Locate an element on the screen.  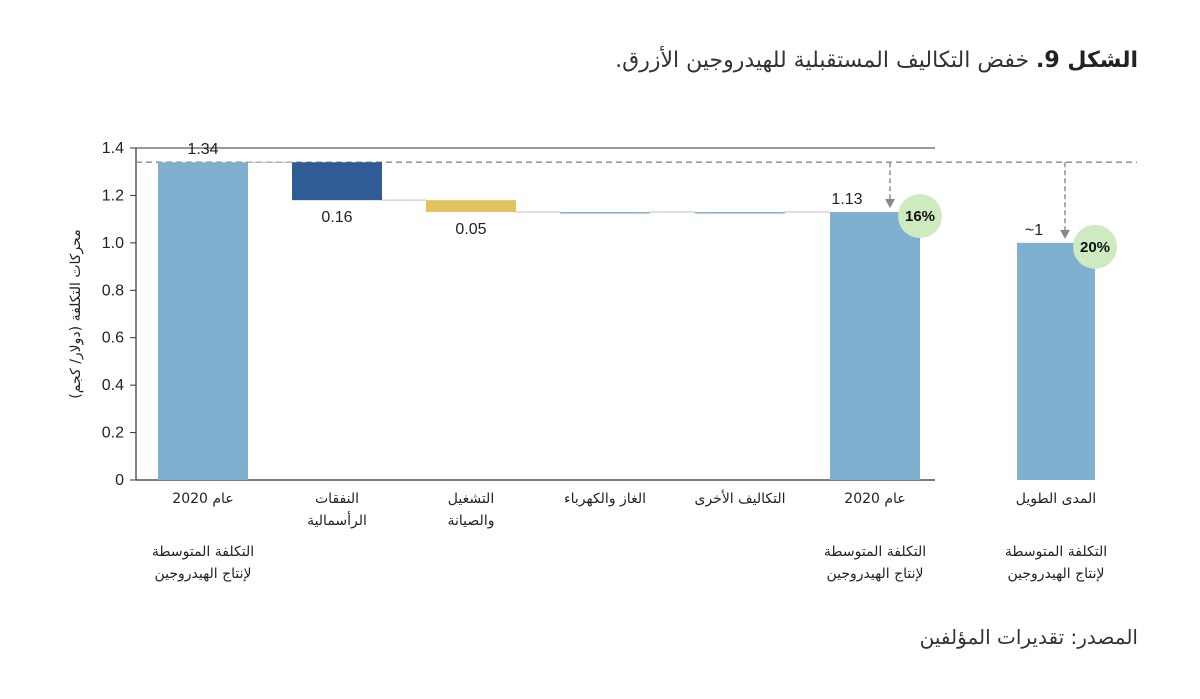
reduction-badge-long-term is located at coordinates (1095, 246).